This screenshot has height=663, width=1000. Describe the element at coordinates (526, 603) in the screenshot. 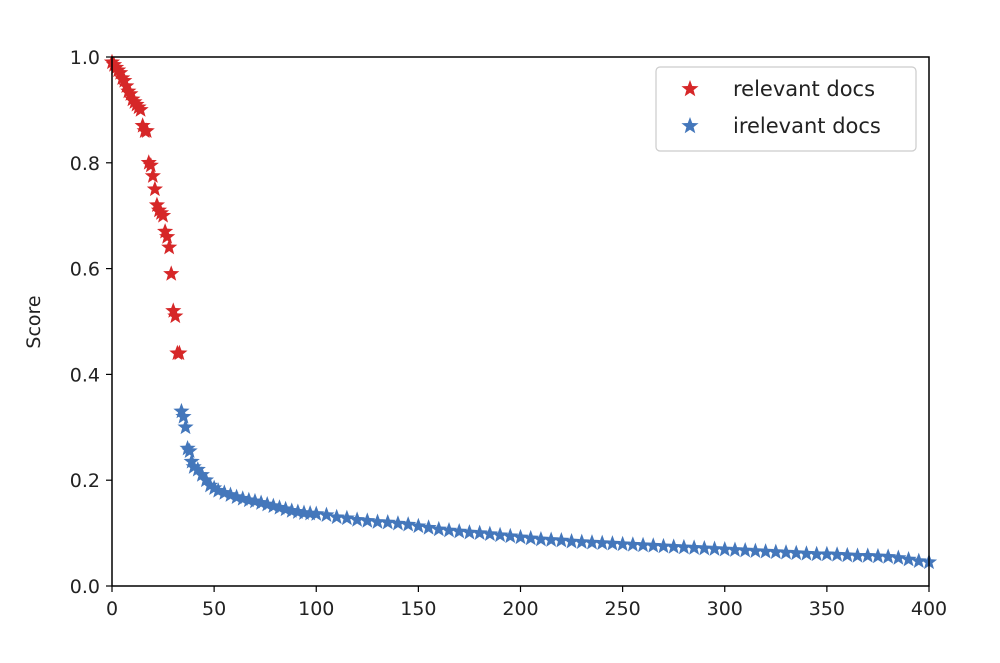

I see `x-axis: 0 50 100 150 200 250 300 350 400` at that location.